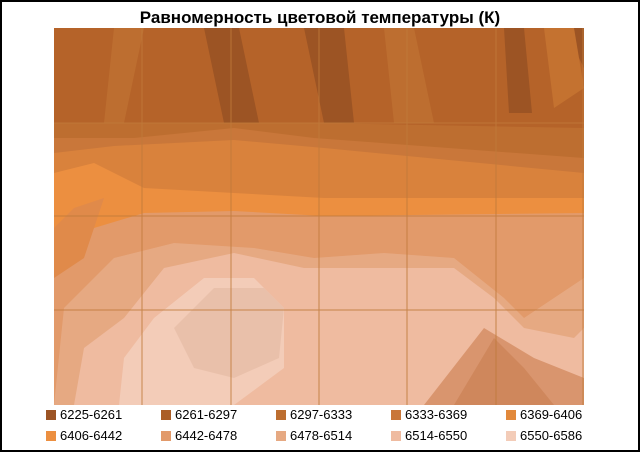 The width and height of the screenshot is (640, 452). What do you see at coordinates (79, 238) in the screenshot?
I see `contour-band-6442-6478-left` at bounding box center [79, 238].